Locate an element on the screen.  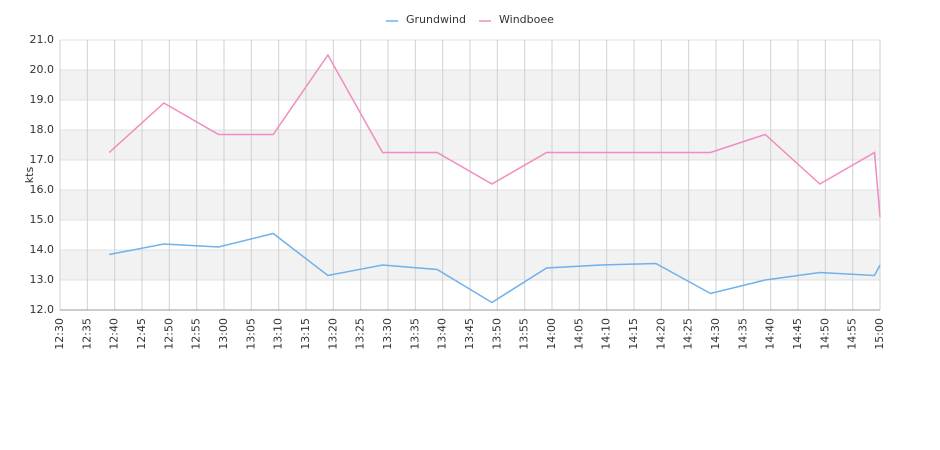
x-tick-label: 14:15 is located at coordinates (633, 334).